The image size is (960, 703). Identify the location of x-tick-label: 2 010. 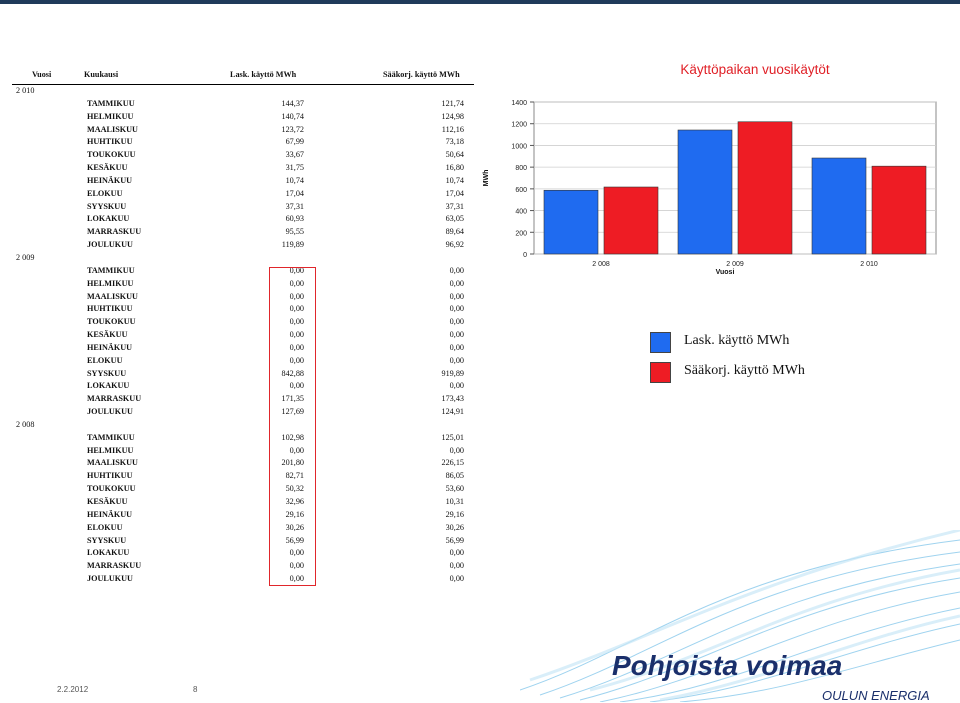
(869, 264).